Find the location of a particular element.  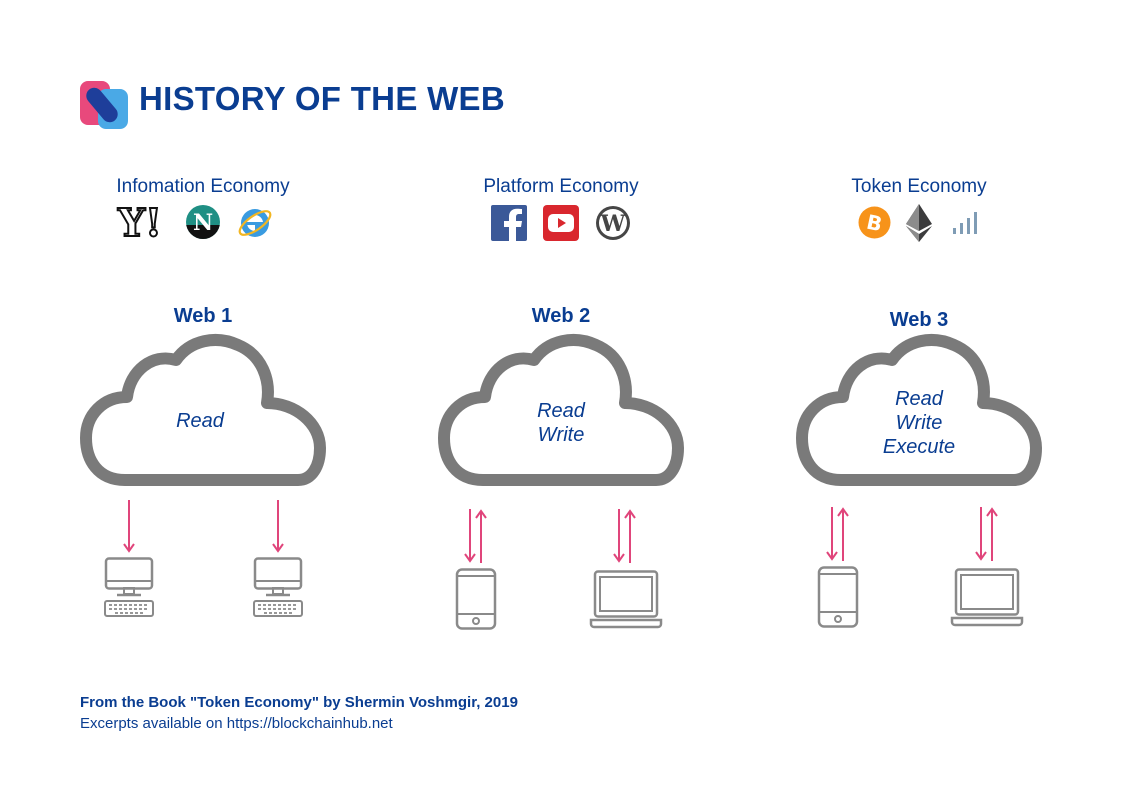

svg-text: B is located at coordinates (874, 223).